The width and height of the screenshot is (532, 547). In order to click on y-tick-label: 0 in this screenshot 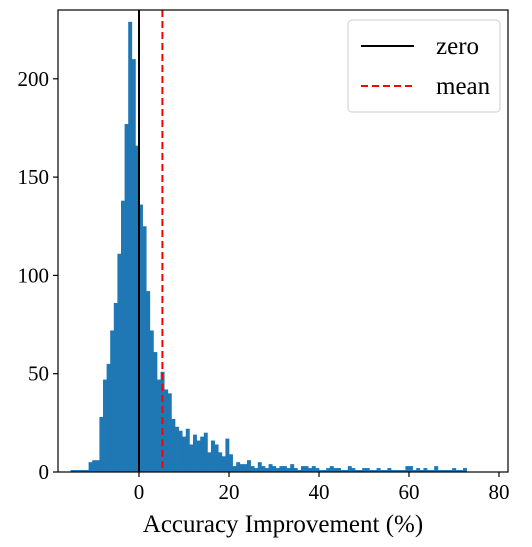, I will do `click(44, 472)`.